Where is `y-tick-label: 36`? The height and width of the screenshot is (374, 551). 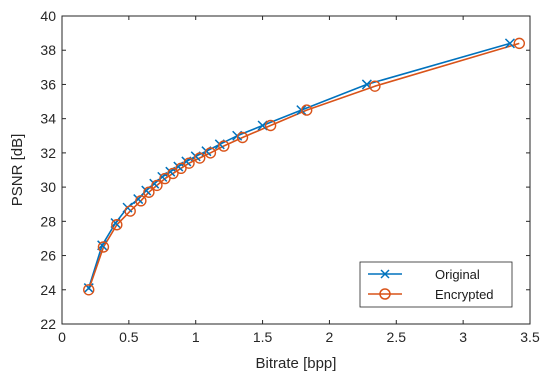 y-tick-label: 36 is located at coordinates (48, 84).